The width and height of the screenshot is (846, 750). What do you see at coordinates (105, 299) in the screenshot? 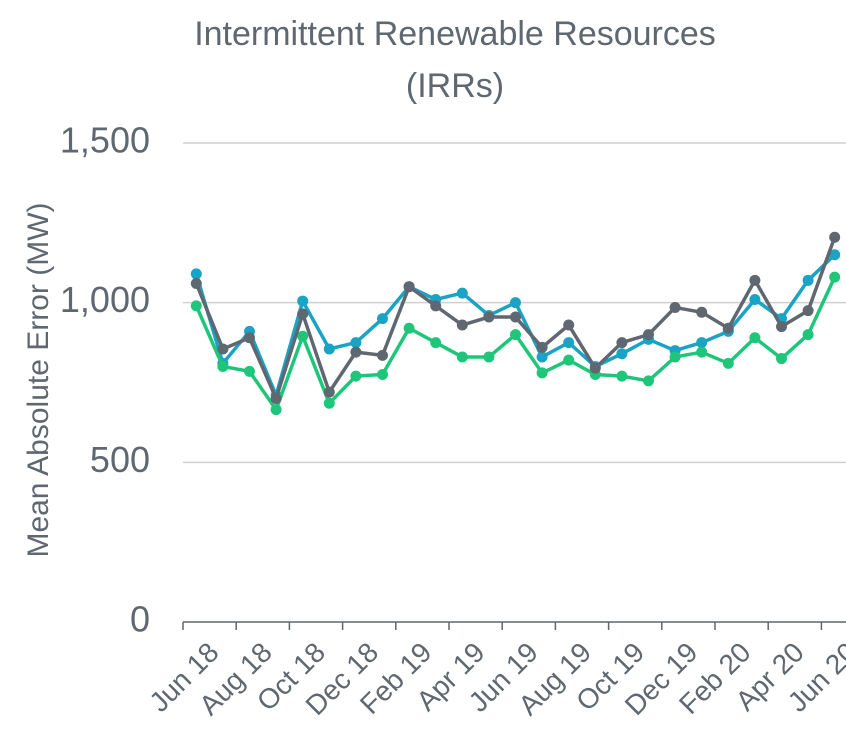
I see `y-tick-label: 1,000` at bounding box center [105, 299].